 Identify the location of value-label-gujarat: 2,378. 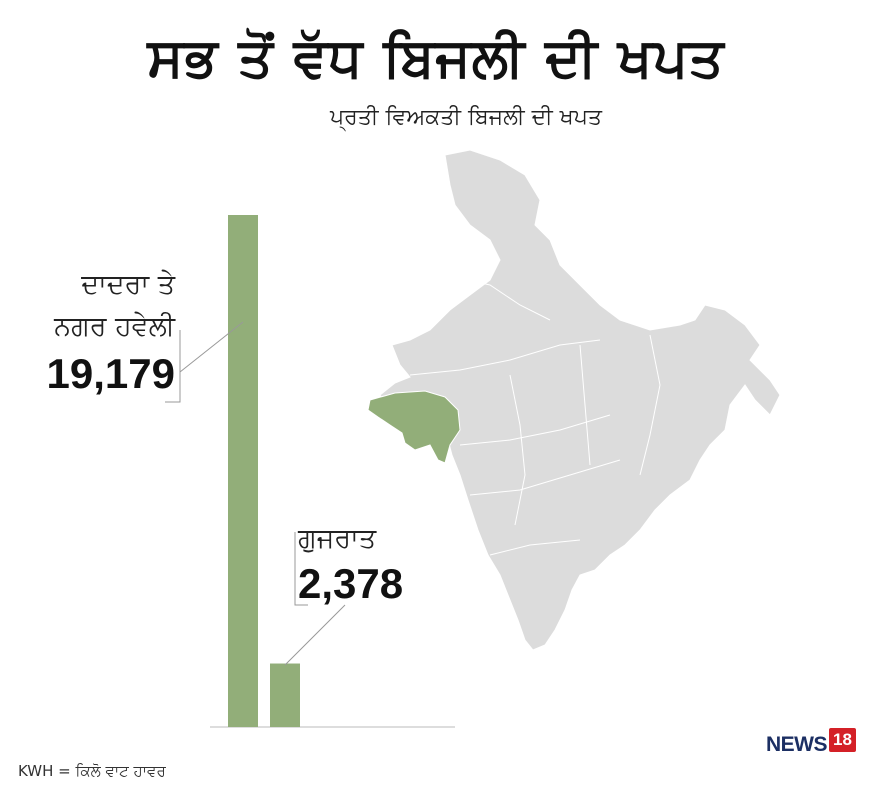
(351, 583).